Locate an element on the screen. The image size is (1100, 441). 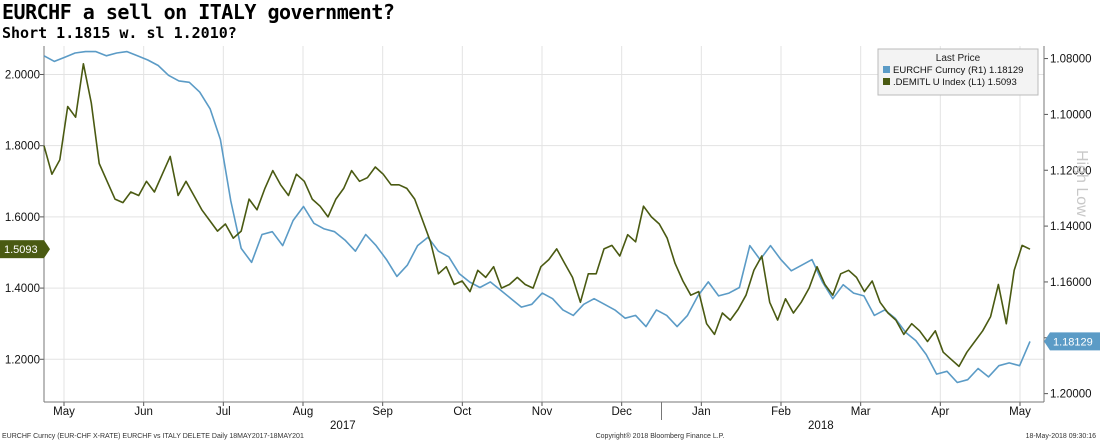
y-left-tick-label: 1.4000 is located at coordinates (22, 289).